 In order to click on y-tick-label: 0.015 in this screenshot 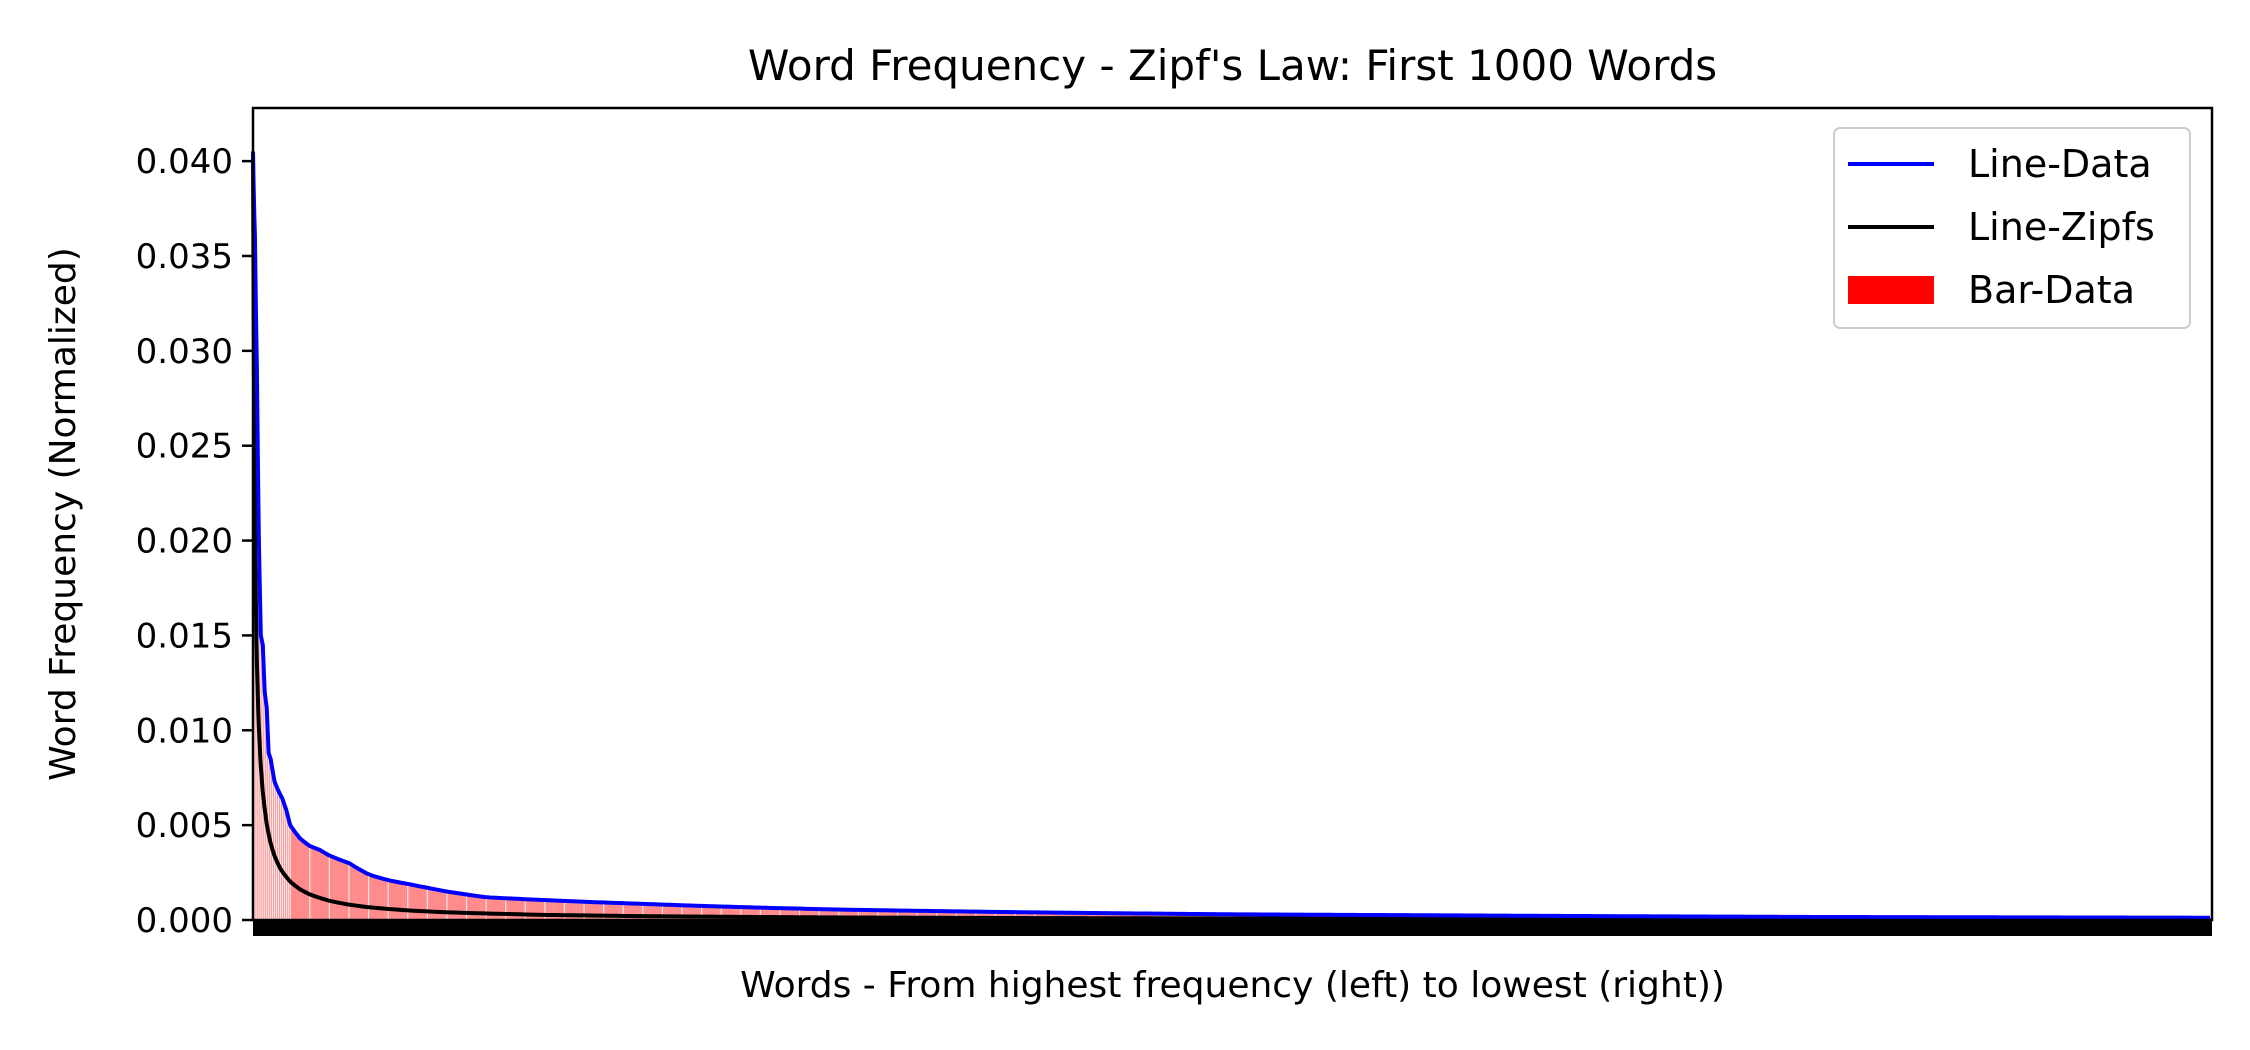, I will do `click(184, 636)`.